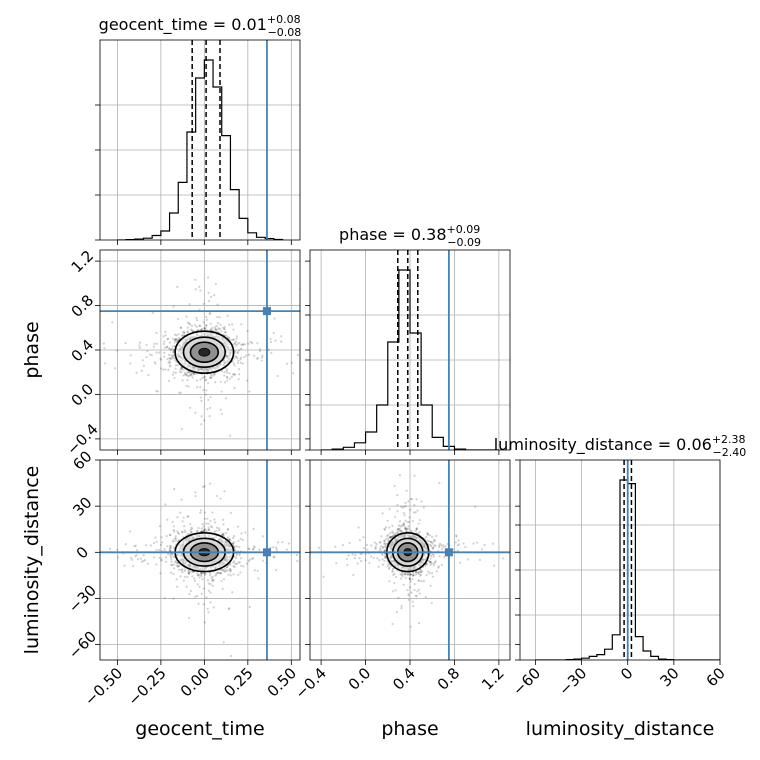 The width and height of the screenshot is (760, 760). I want to click on truth-marker, so click(266, 552).